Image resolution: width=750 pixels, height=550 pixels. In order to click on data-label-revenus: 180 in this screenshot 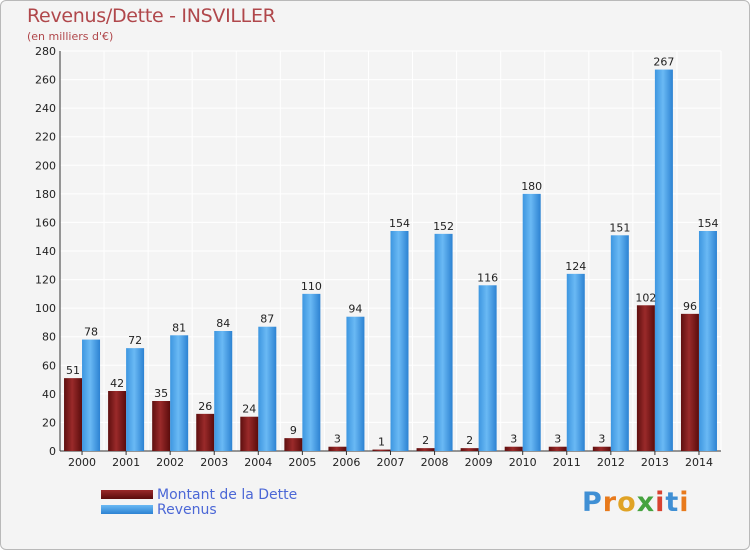, I will do `click(531, 186)`.